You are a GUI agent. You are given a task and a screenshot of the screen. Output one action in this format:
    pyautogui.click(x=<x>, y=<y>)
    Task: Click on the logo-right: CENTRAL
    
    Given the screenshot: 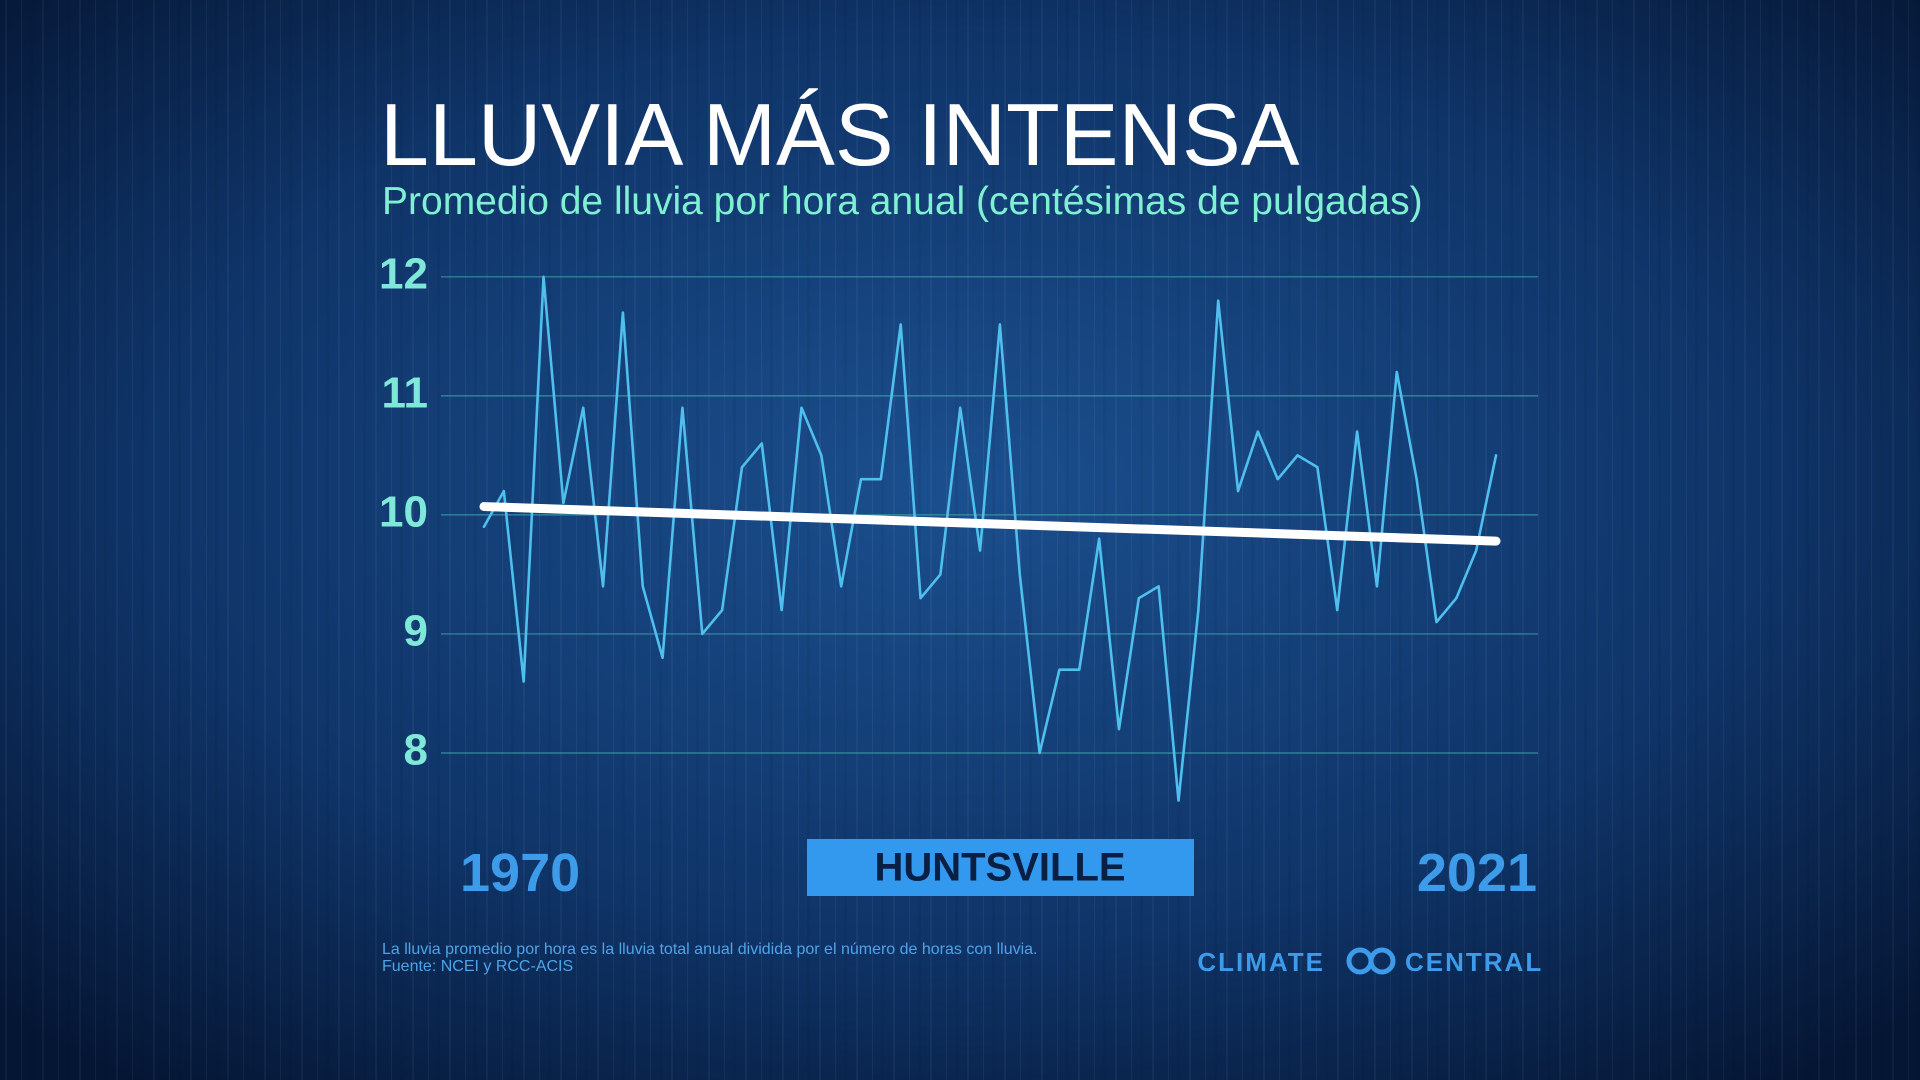 What is the action you would take?
    pyautogui.click(x=1474, y=962)
    